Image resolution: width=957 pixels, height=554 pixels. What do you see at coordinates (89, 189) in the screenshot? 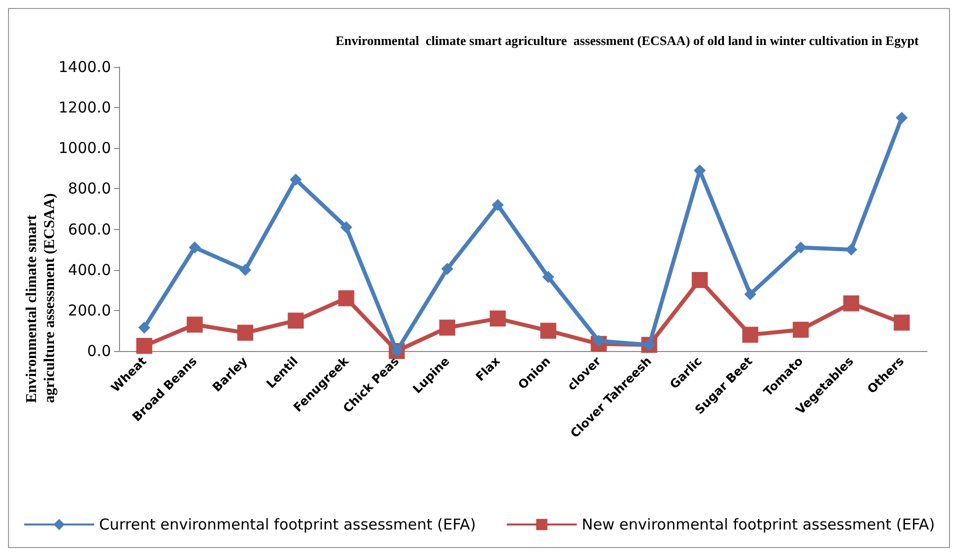
I see `y-tick-label: 800.0` at bounding box center [89, 189].